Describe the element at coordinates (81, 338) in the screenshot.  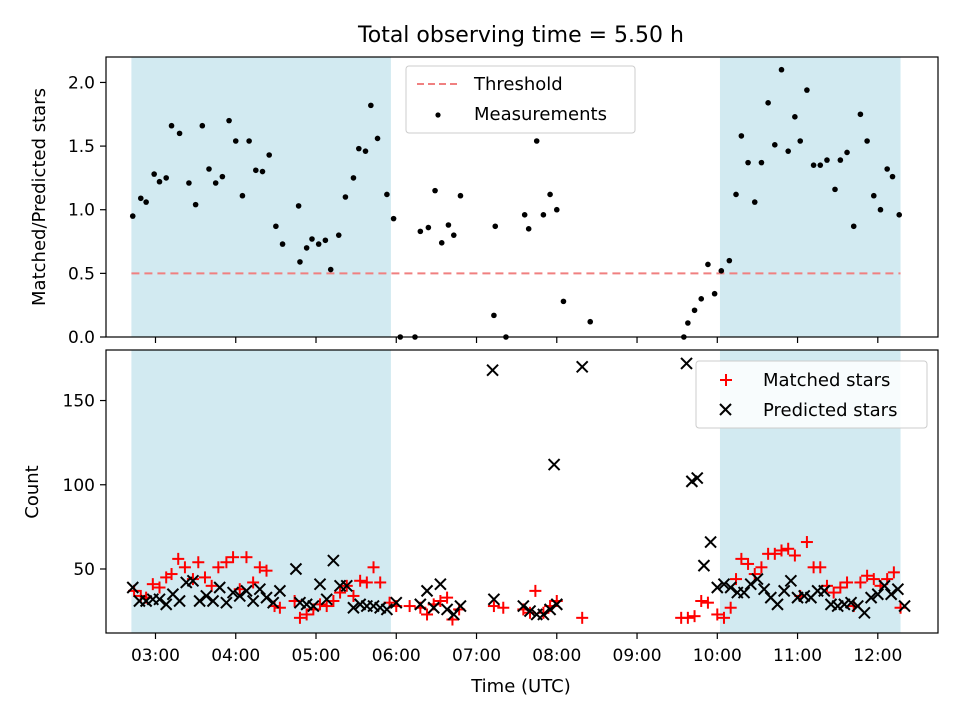
I see `y-tick-label-ratio: 0.0` at that location.